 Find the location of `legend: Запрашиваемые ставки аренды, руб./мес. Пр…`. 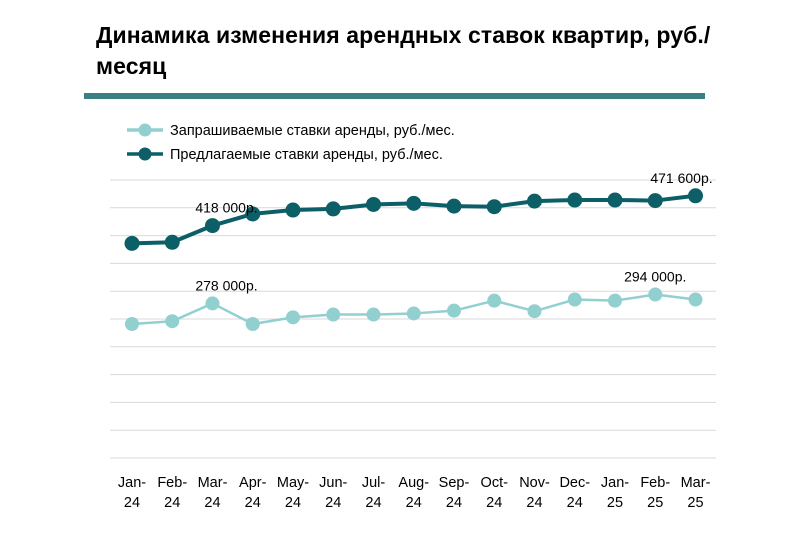

legend: Запрашиваемые ставки аренды, руб./мес. Пр… is located at coordinates (291, 143).